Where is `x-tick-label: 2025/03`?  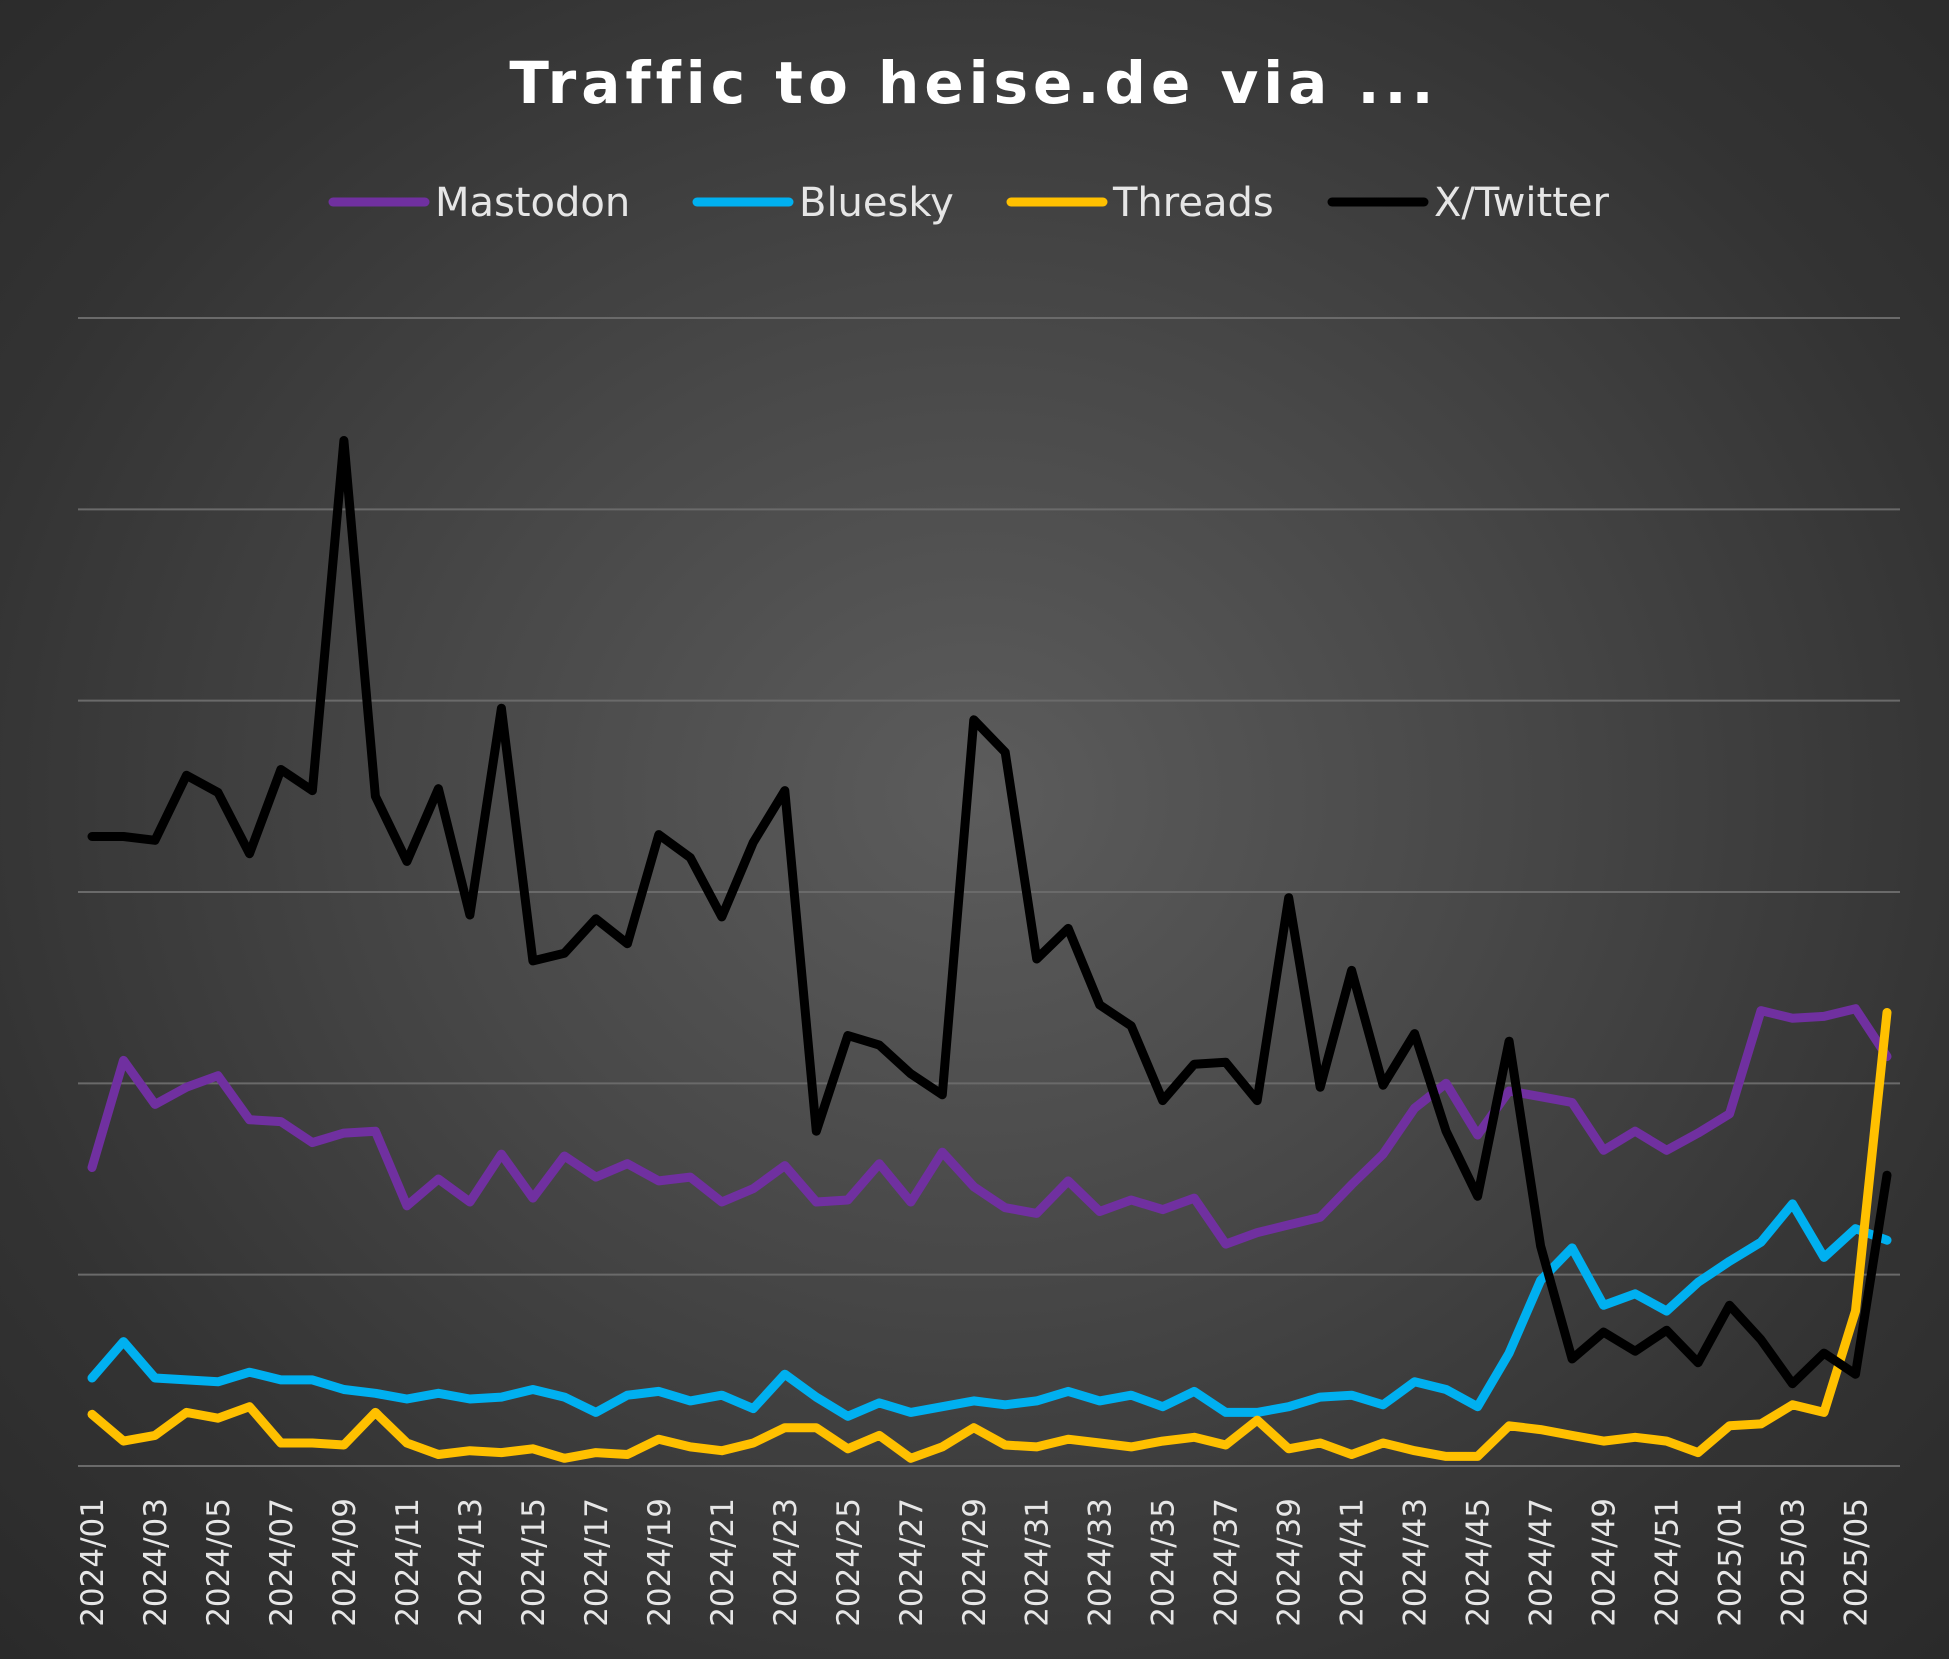 x-tick-label: 2025/03 is located at coordinates (1794, 1562).